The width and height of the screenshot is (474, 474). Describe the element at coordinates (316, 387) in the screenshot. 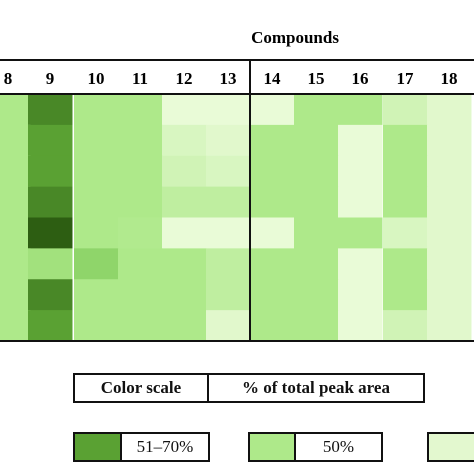

I see `legend-header-percent: % of total peak area` at that location.